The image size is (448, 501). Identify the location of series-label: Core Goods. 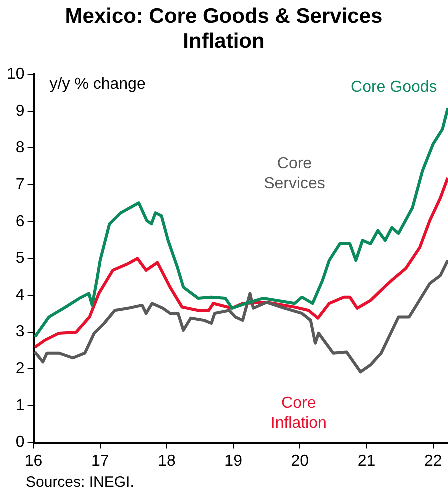
(394, 87).